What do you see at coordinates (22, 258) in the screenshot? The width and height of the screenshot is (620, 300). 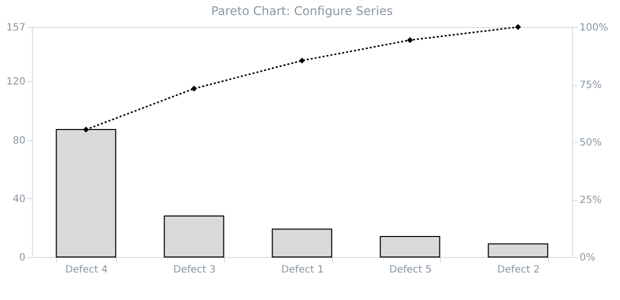 I see `y-tick-label: 0` at bounding box center [22, 258].